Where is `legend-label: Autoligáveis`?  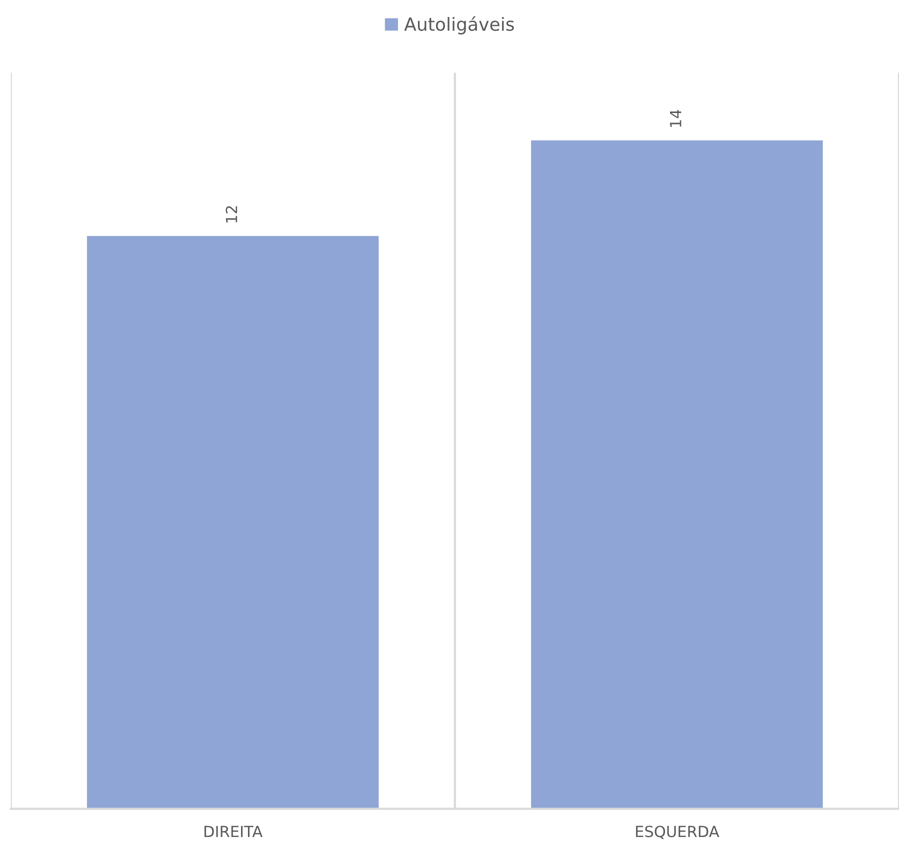
legend-label: Autoligáveis is located at coordinates (459, 25).